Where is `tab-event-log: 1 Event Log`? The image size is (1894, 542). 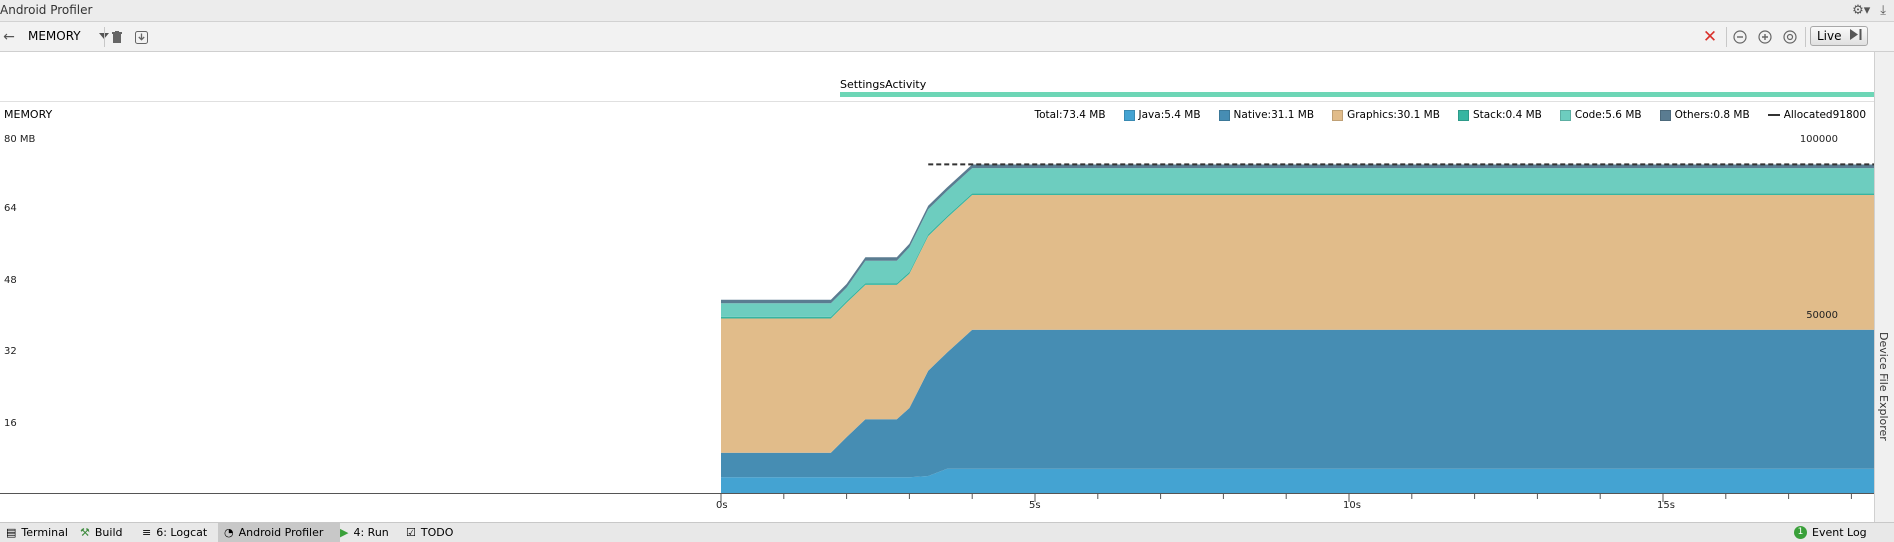
tab-event-log: 1 Event Log is located at coordinates (1830, 532).